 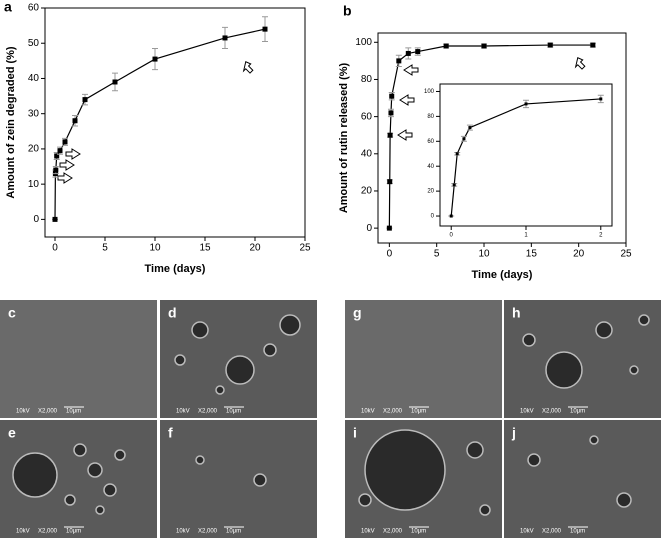 I want to click on x-tick-label: 1, so click(x=526, y=236).